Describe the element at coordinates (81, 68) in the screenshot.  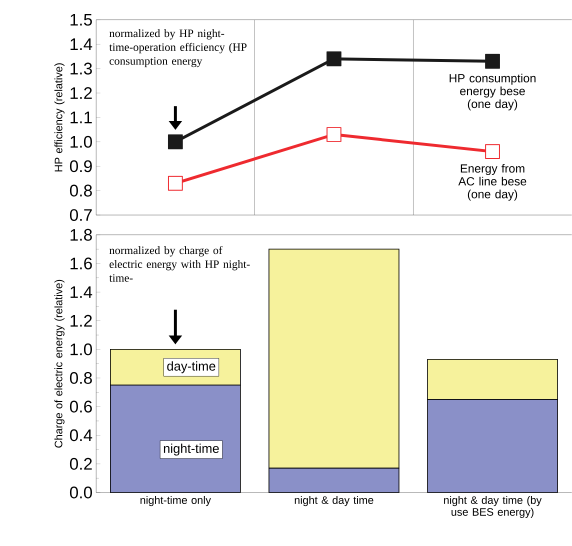
I see `y-tick-label: 1.3` at that location.